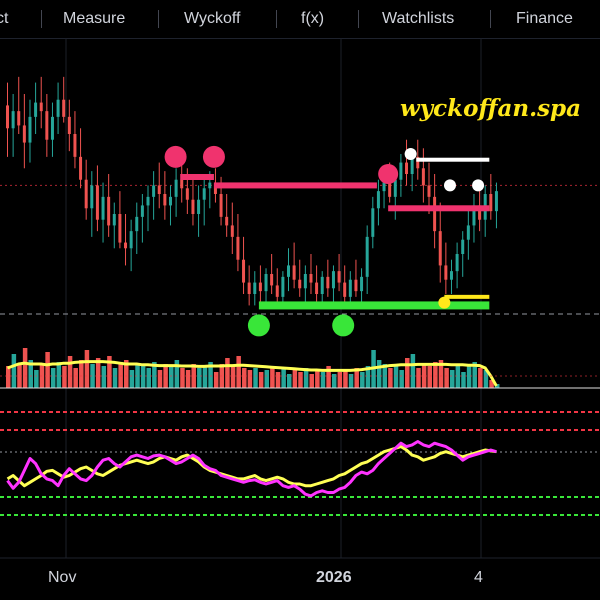 The width and height of the screenshot is (600, 600). Describe the element at coordinates (251, 469) in the screenshot. I see `oscillator-fast-line` at that location.